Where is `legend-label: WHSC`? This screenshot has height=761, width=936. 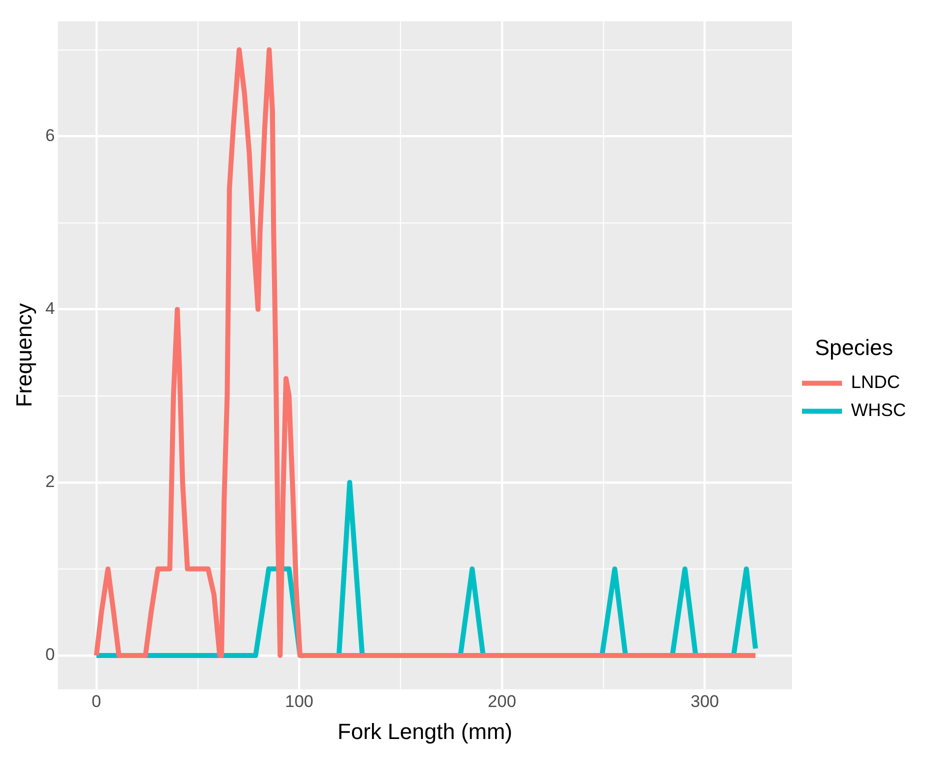 legend-label: WHSC is located at coordinates (878, 410).